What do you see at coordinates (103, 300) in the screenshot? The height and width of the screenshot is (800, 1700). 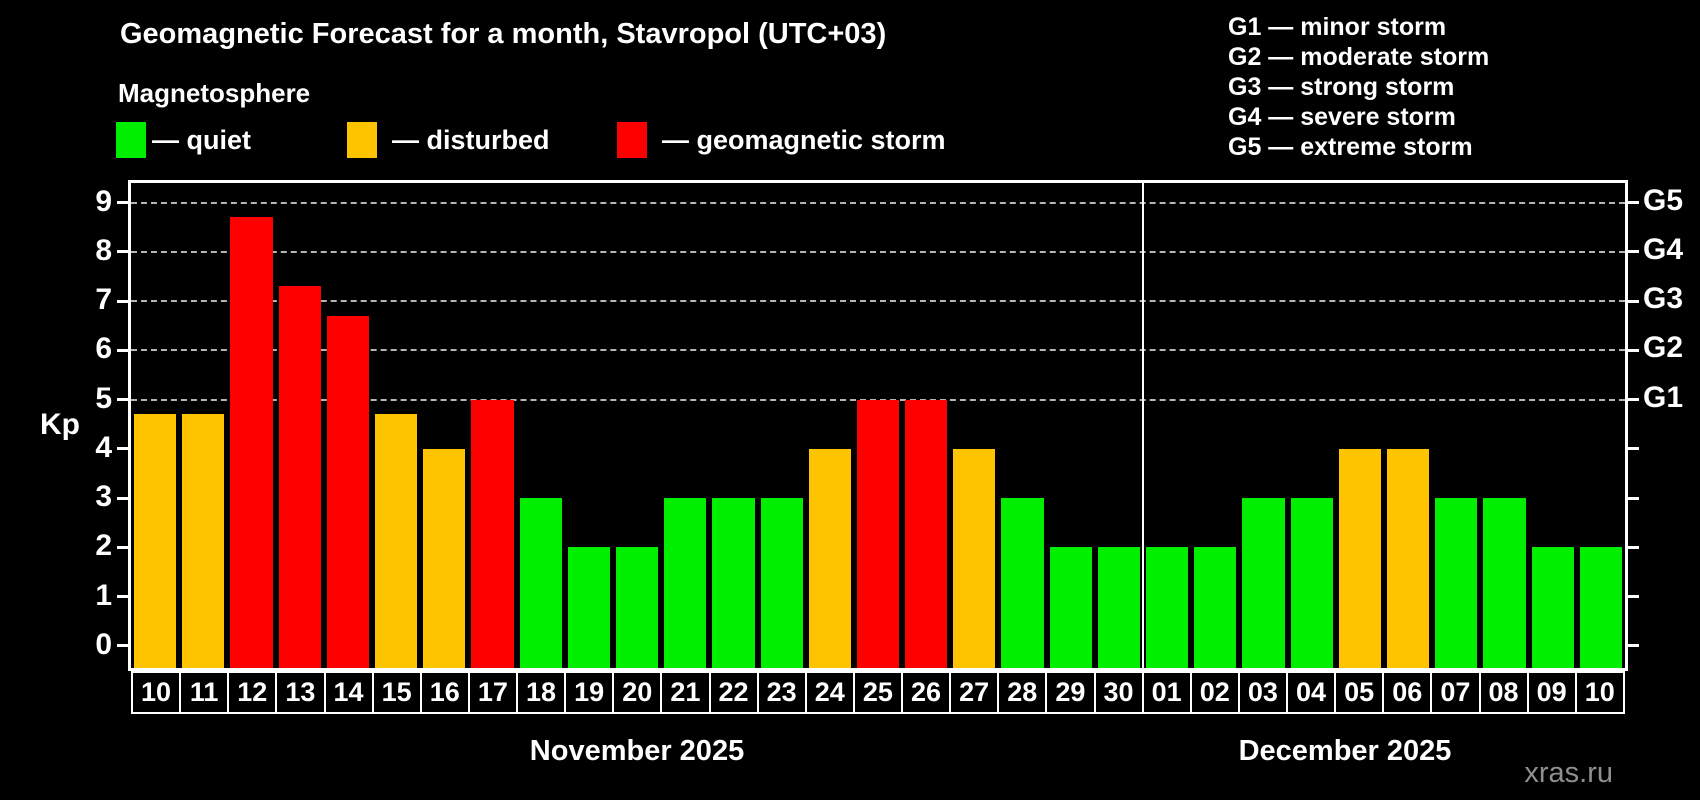 I see `y-axis-label-7: 7` at bounding box center [103, 300].